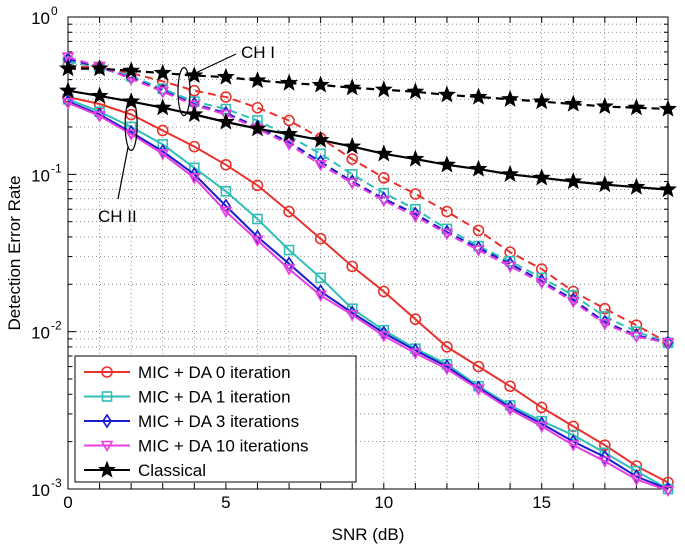 This screenshot has height=546, width=685. I want to click on x-tick-label: 5, so click(225, 502).